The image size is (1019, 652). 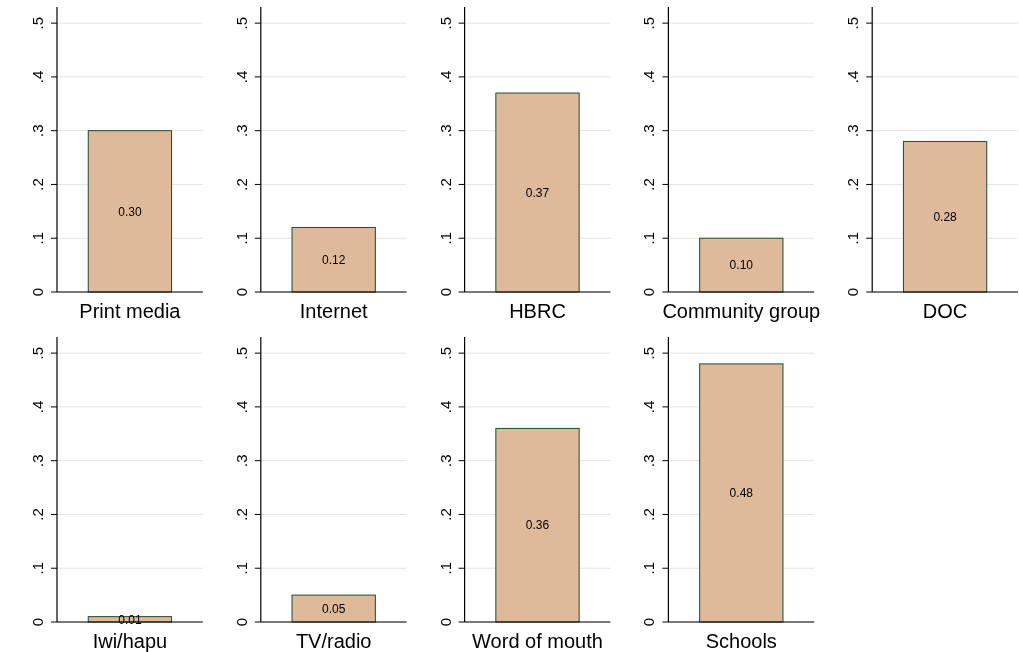 What do you see at coordinates (334, 259) in the screenshot?
I see `data-label: 0.12` at bounding box center [334, 259].